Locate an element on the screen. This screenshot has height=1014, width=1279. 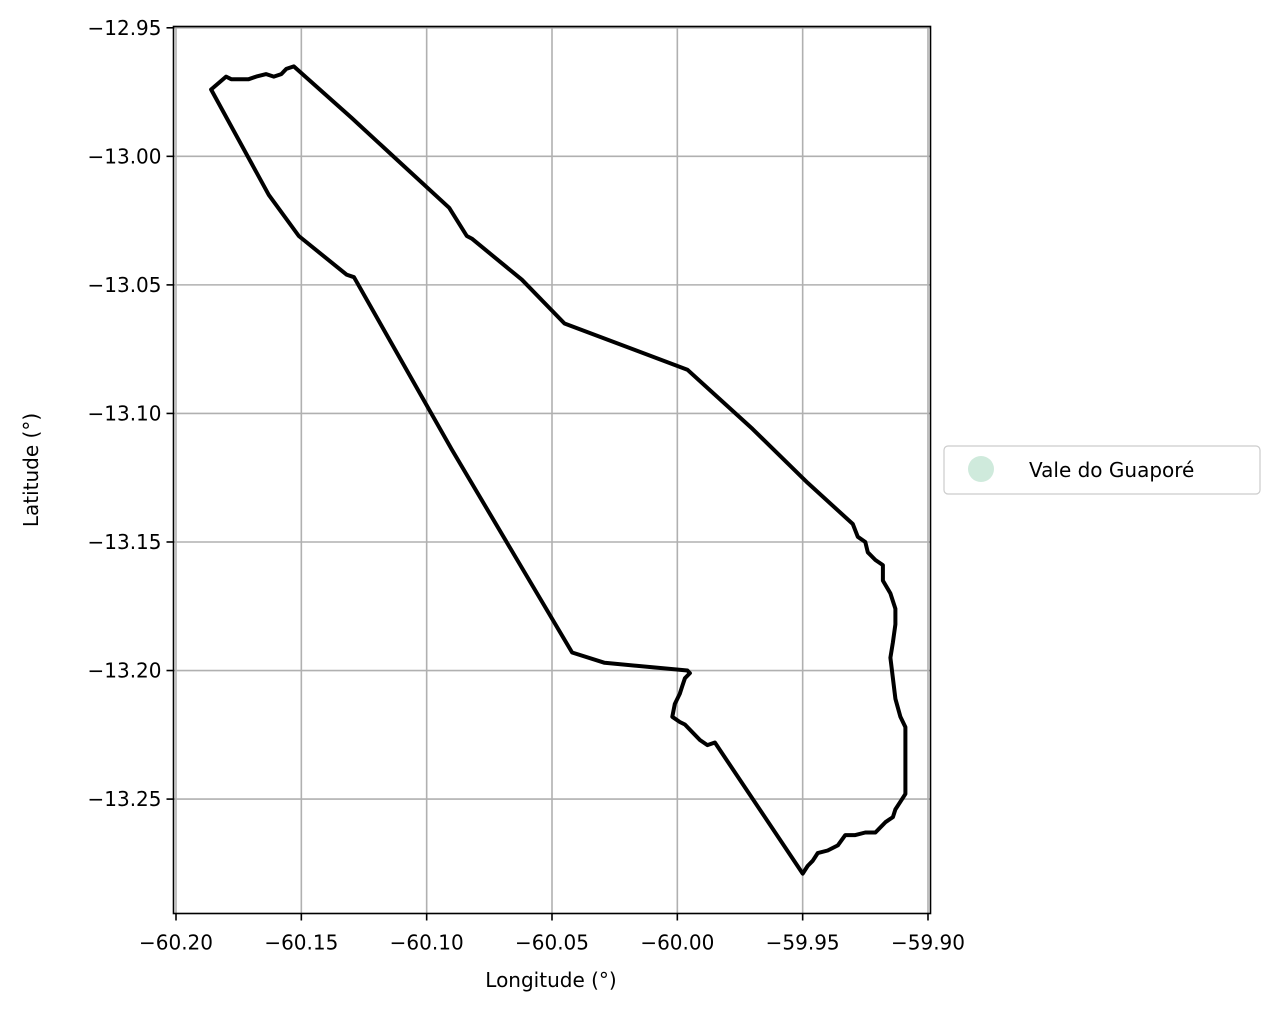
y-axis-label: Latitude (°) is located at coordinates (31, 470).